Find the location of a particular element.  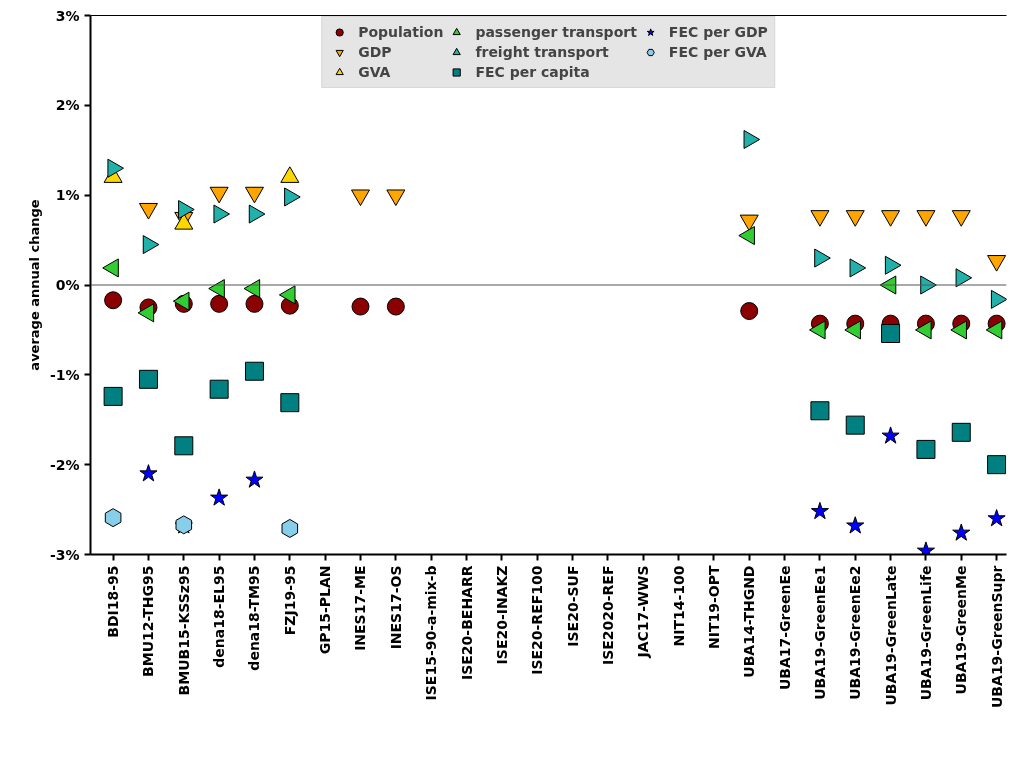

x-tick-label: UBA14-THGND is located at coordinates (749, 621).